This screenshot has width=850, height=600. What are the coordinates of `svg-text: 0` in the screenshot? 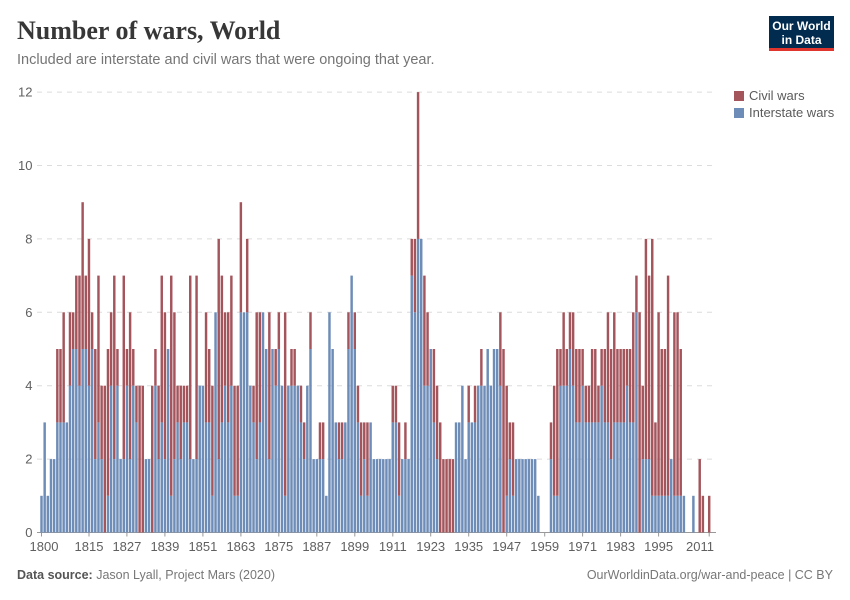 It's located at (28, 532).